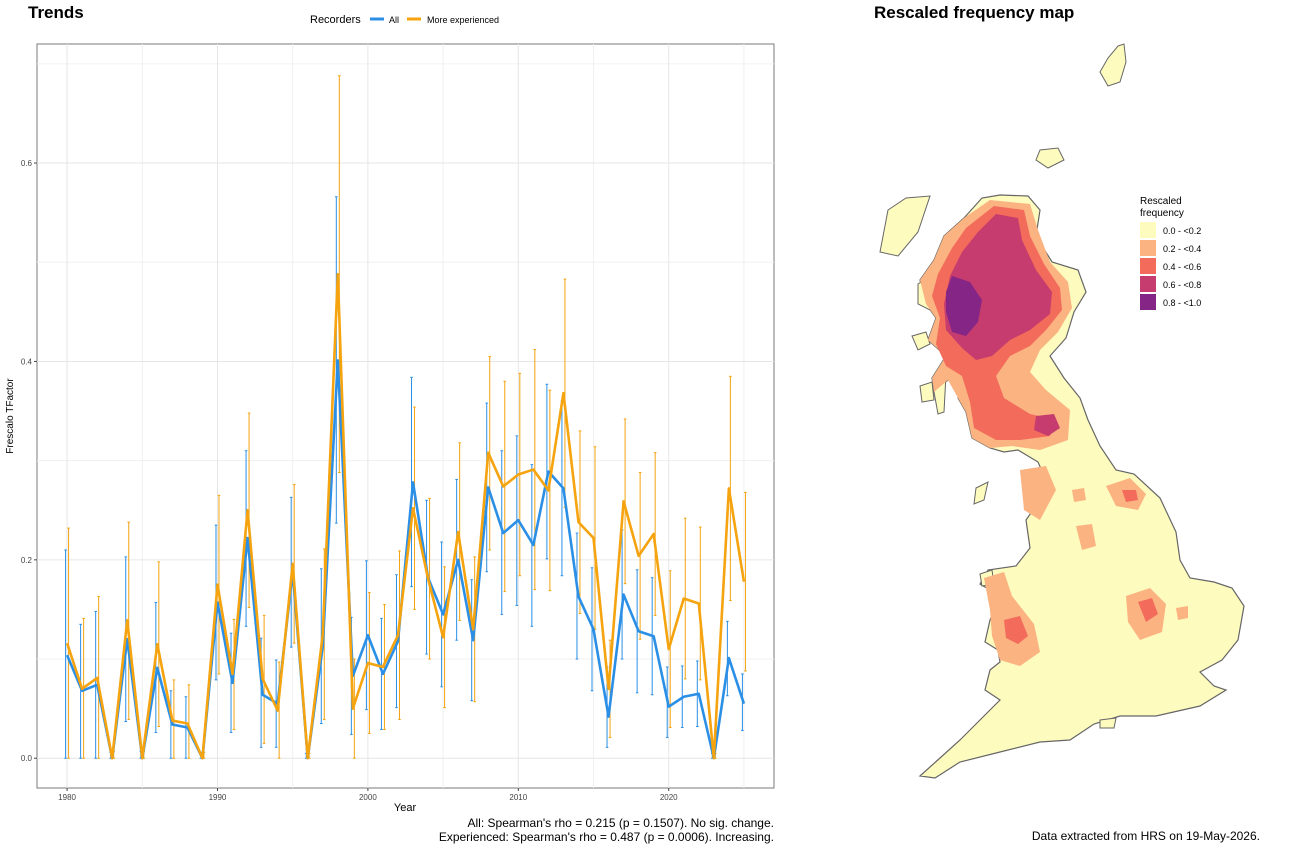 The image size is (1300, 850). I want to click on map-legend-label: 0.6 - <0.8, so click(1182, 285).